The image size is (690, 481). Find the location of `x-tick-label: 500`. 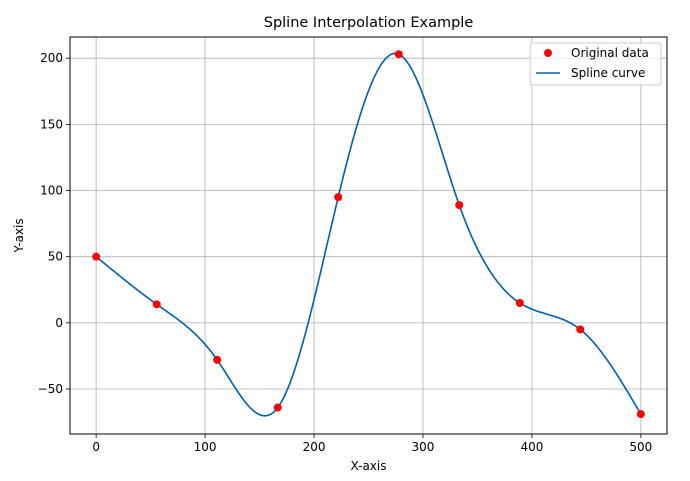

x-tick-label: 500 is located at coordinates (640, 447).